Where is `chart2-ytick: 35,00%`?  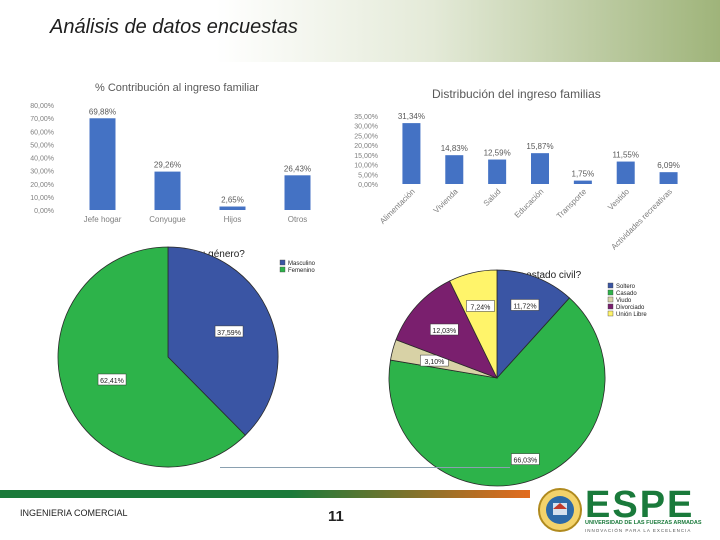 chart2-ytick: 35,00% is located at coordinates (366, 117).